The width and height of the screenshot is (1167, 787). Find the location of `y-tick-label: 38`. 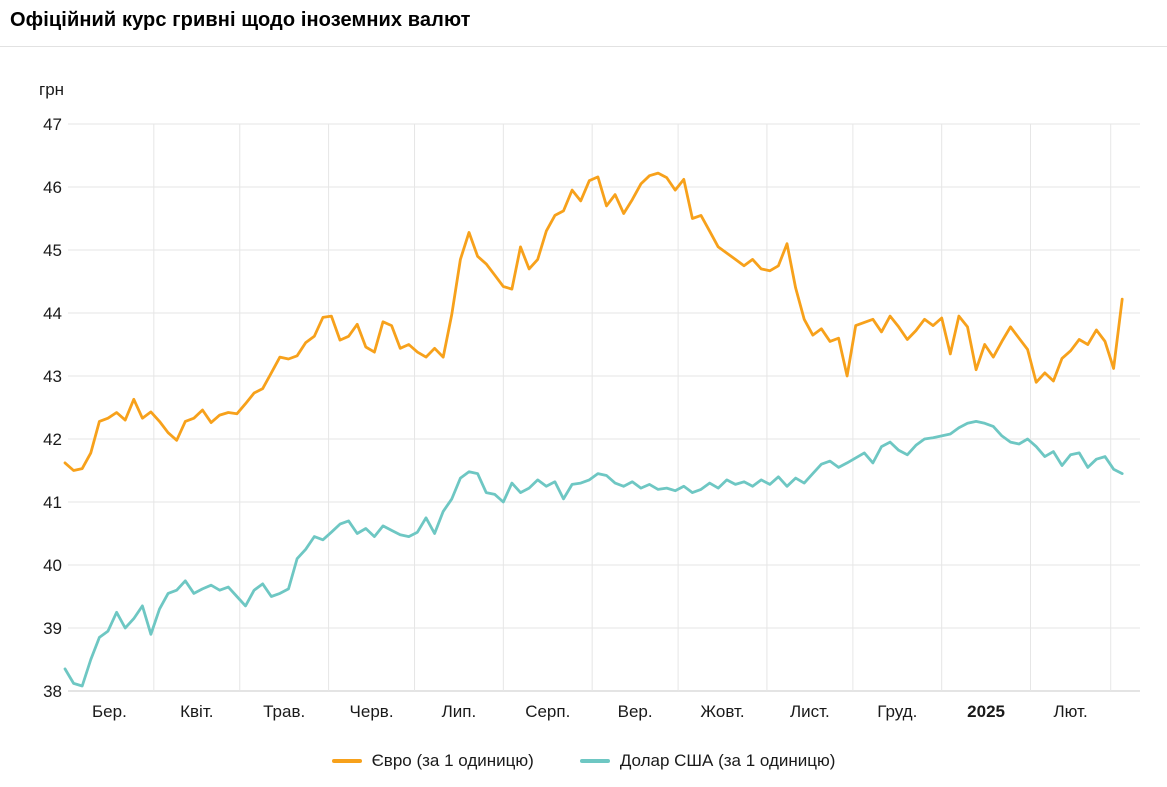

y-tick-label: 38 is located at coordinates (52, 691).